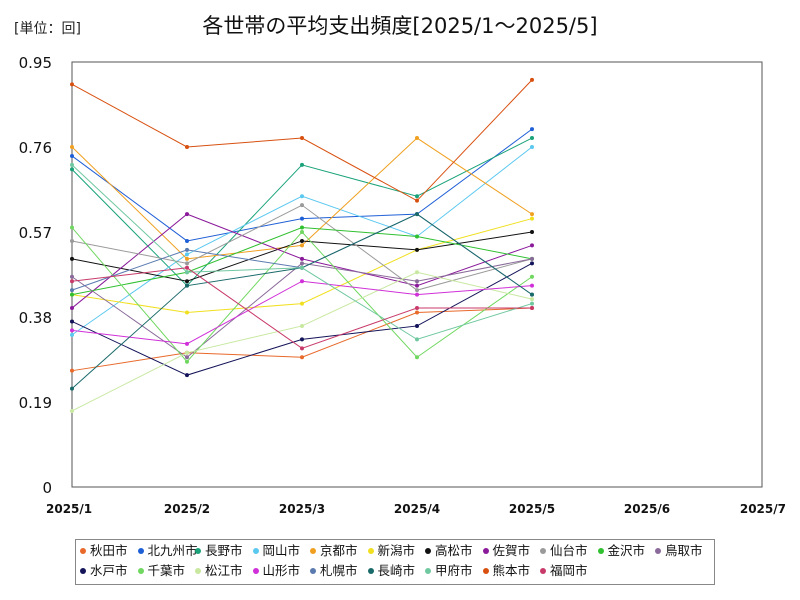 The height and width of the screenshot is (600, 800). I want to click on legend-item: 高松市, so click(449, 551).